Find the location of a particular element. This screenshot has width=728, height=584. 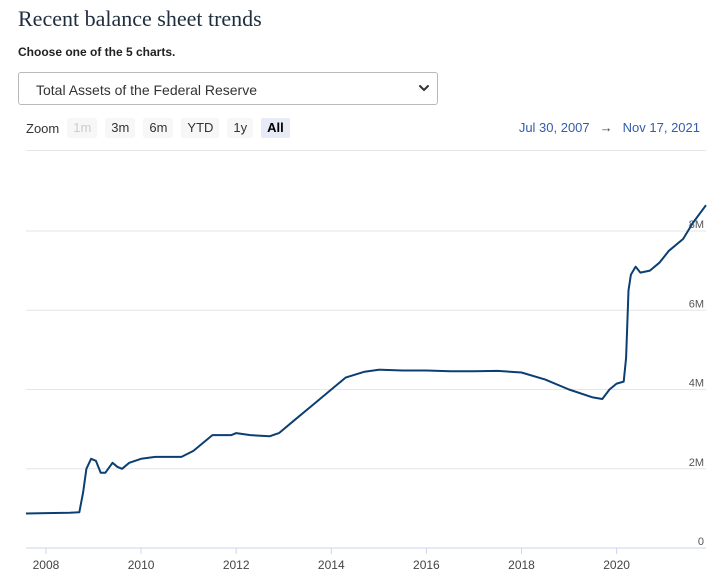

y-tick-label: 0 is located at coordinates (701, 542).